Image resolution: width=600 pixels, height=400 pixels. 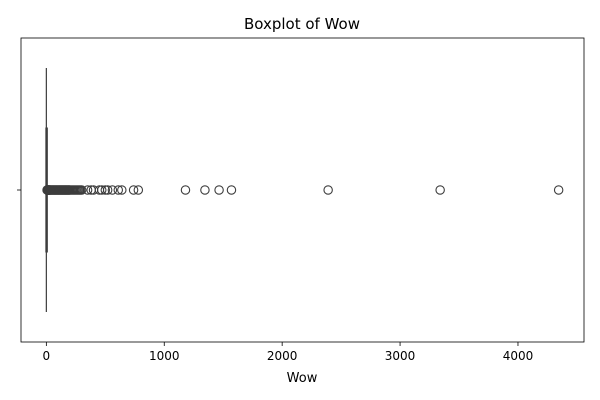 I want to click on x-tick-label: 1000, so click(x=164, y=356).